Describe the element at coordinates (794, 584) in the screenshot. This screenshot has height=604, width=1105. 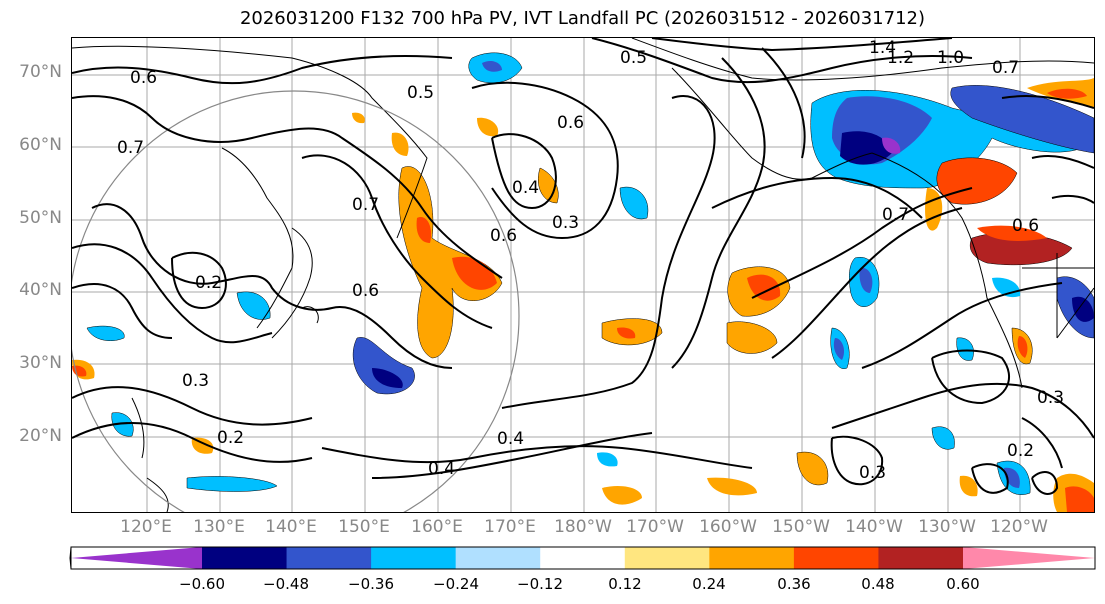
I see `colorbar-tick: 0.36` at that location.